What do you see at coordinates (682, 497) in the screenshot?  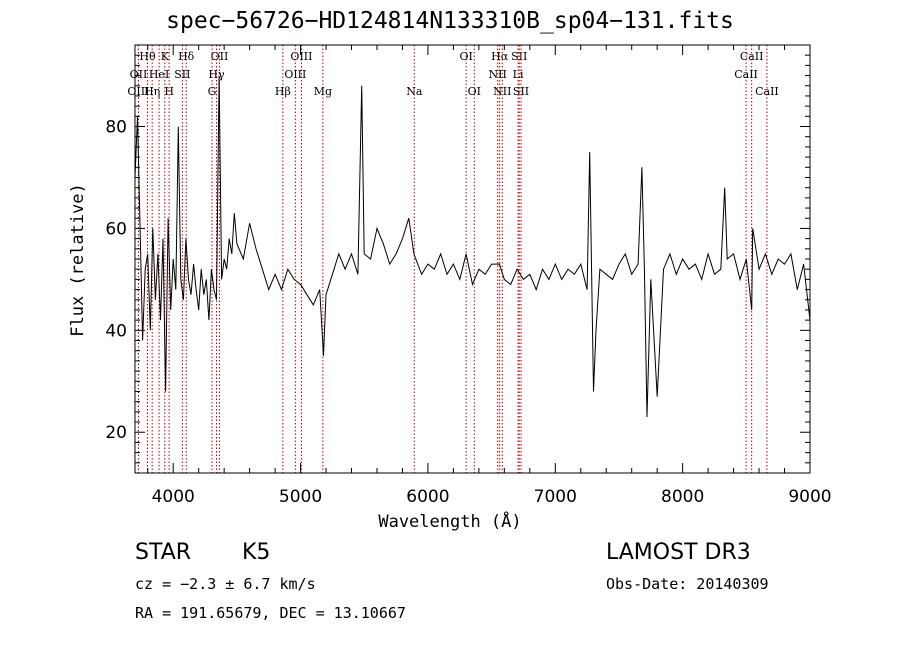 I see `x-tick-label: 8000` at bounding box center [682, 497].